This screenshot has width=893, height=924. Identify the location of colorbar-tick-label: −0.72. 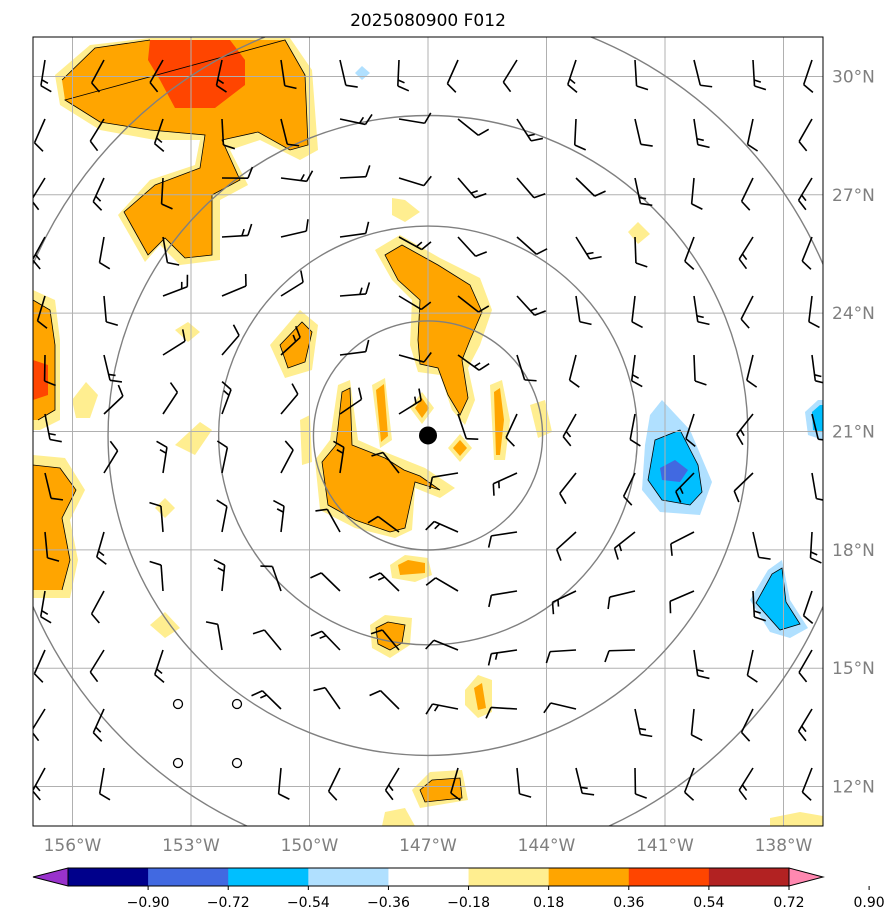
(228, 903).